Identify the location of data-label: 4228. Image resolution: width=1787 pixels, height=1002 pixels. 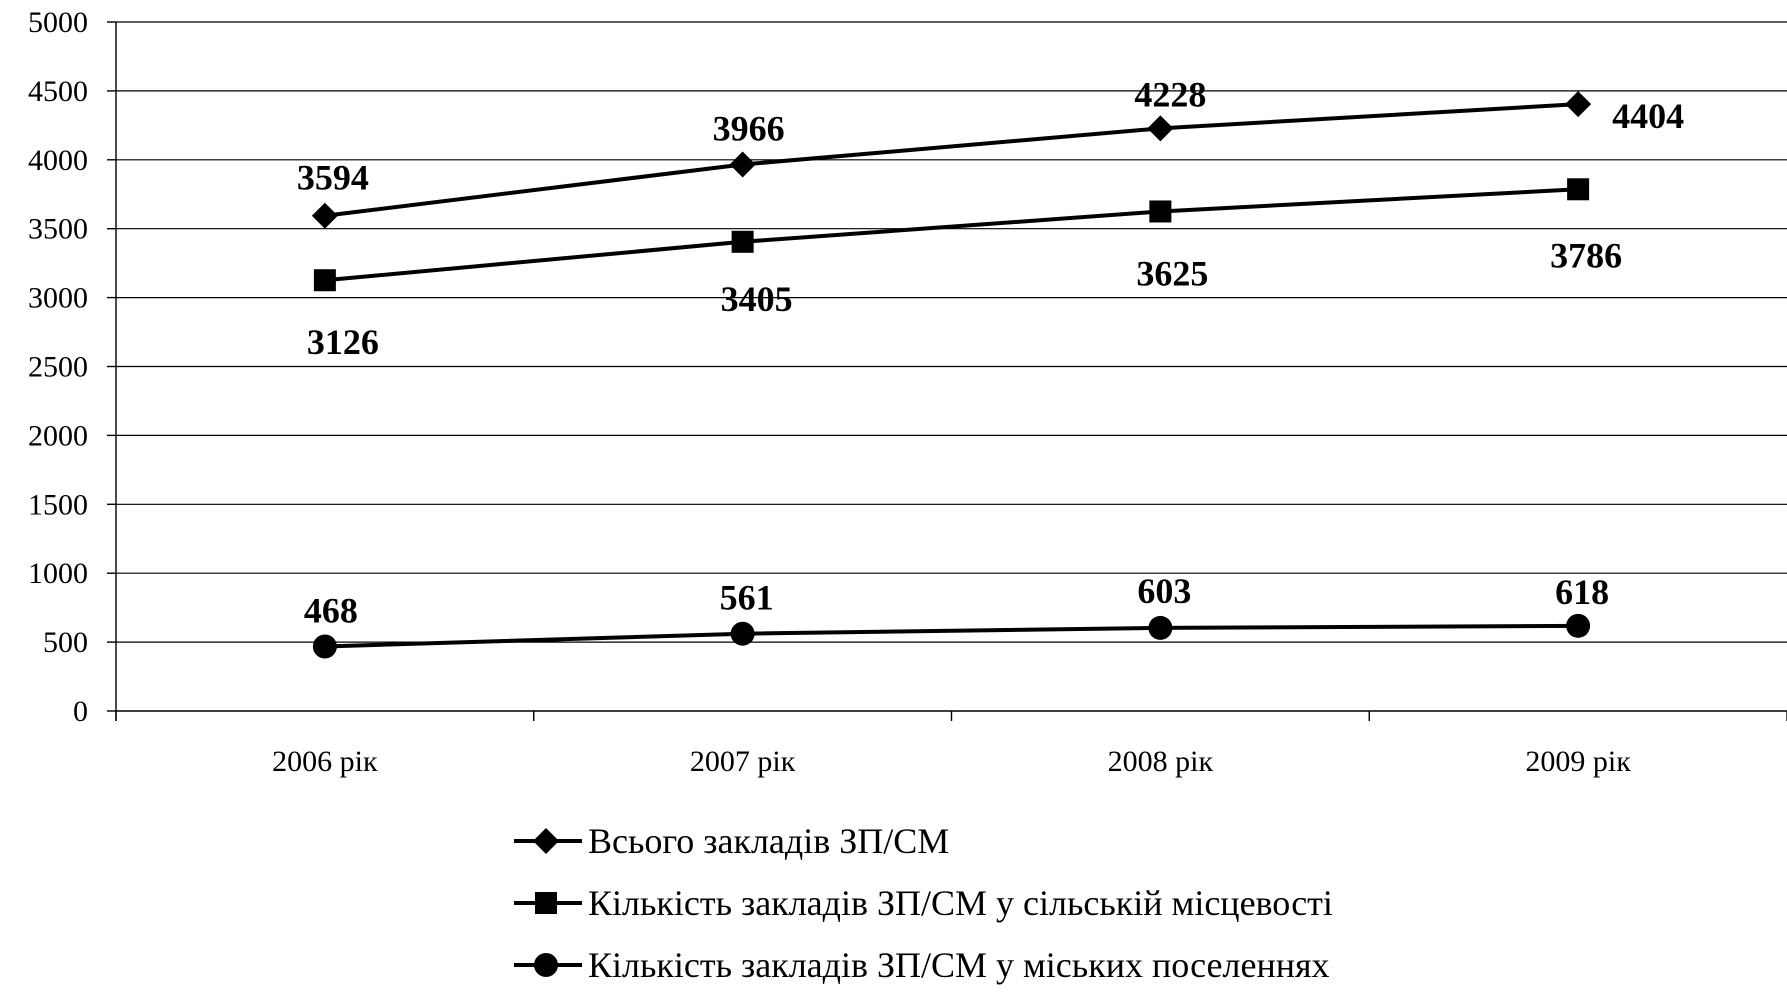
(1170, 94).